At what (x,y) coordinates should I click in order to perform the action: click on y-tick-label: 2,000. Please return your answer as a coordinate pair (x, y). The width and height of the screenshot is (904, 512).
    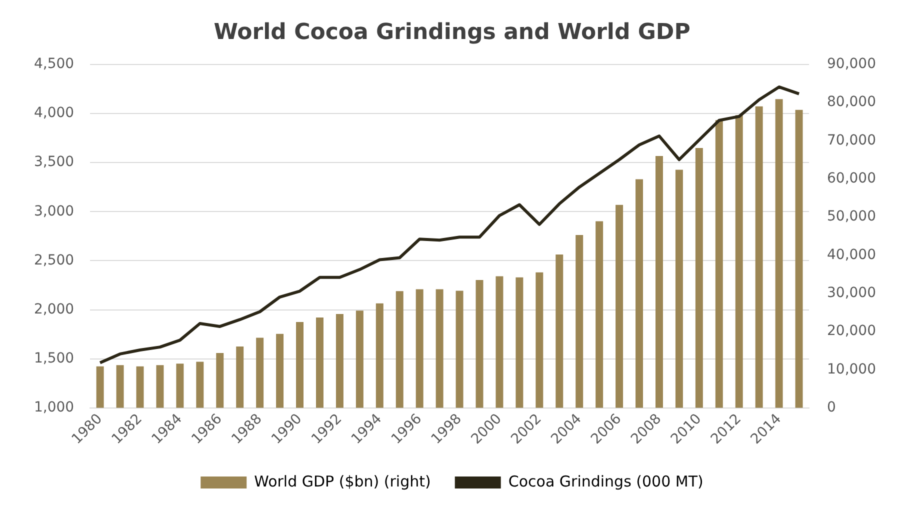
    Looking at the image, I should click on (54, 309).